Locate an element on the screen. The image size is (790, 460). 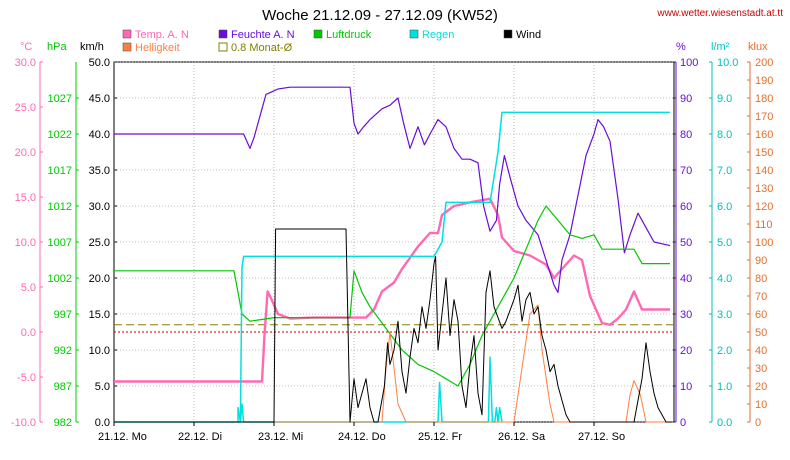
tick-label-lux: 200 is located at coordinates (764, 63).